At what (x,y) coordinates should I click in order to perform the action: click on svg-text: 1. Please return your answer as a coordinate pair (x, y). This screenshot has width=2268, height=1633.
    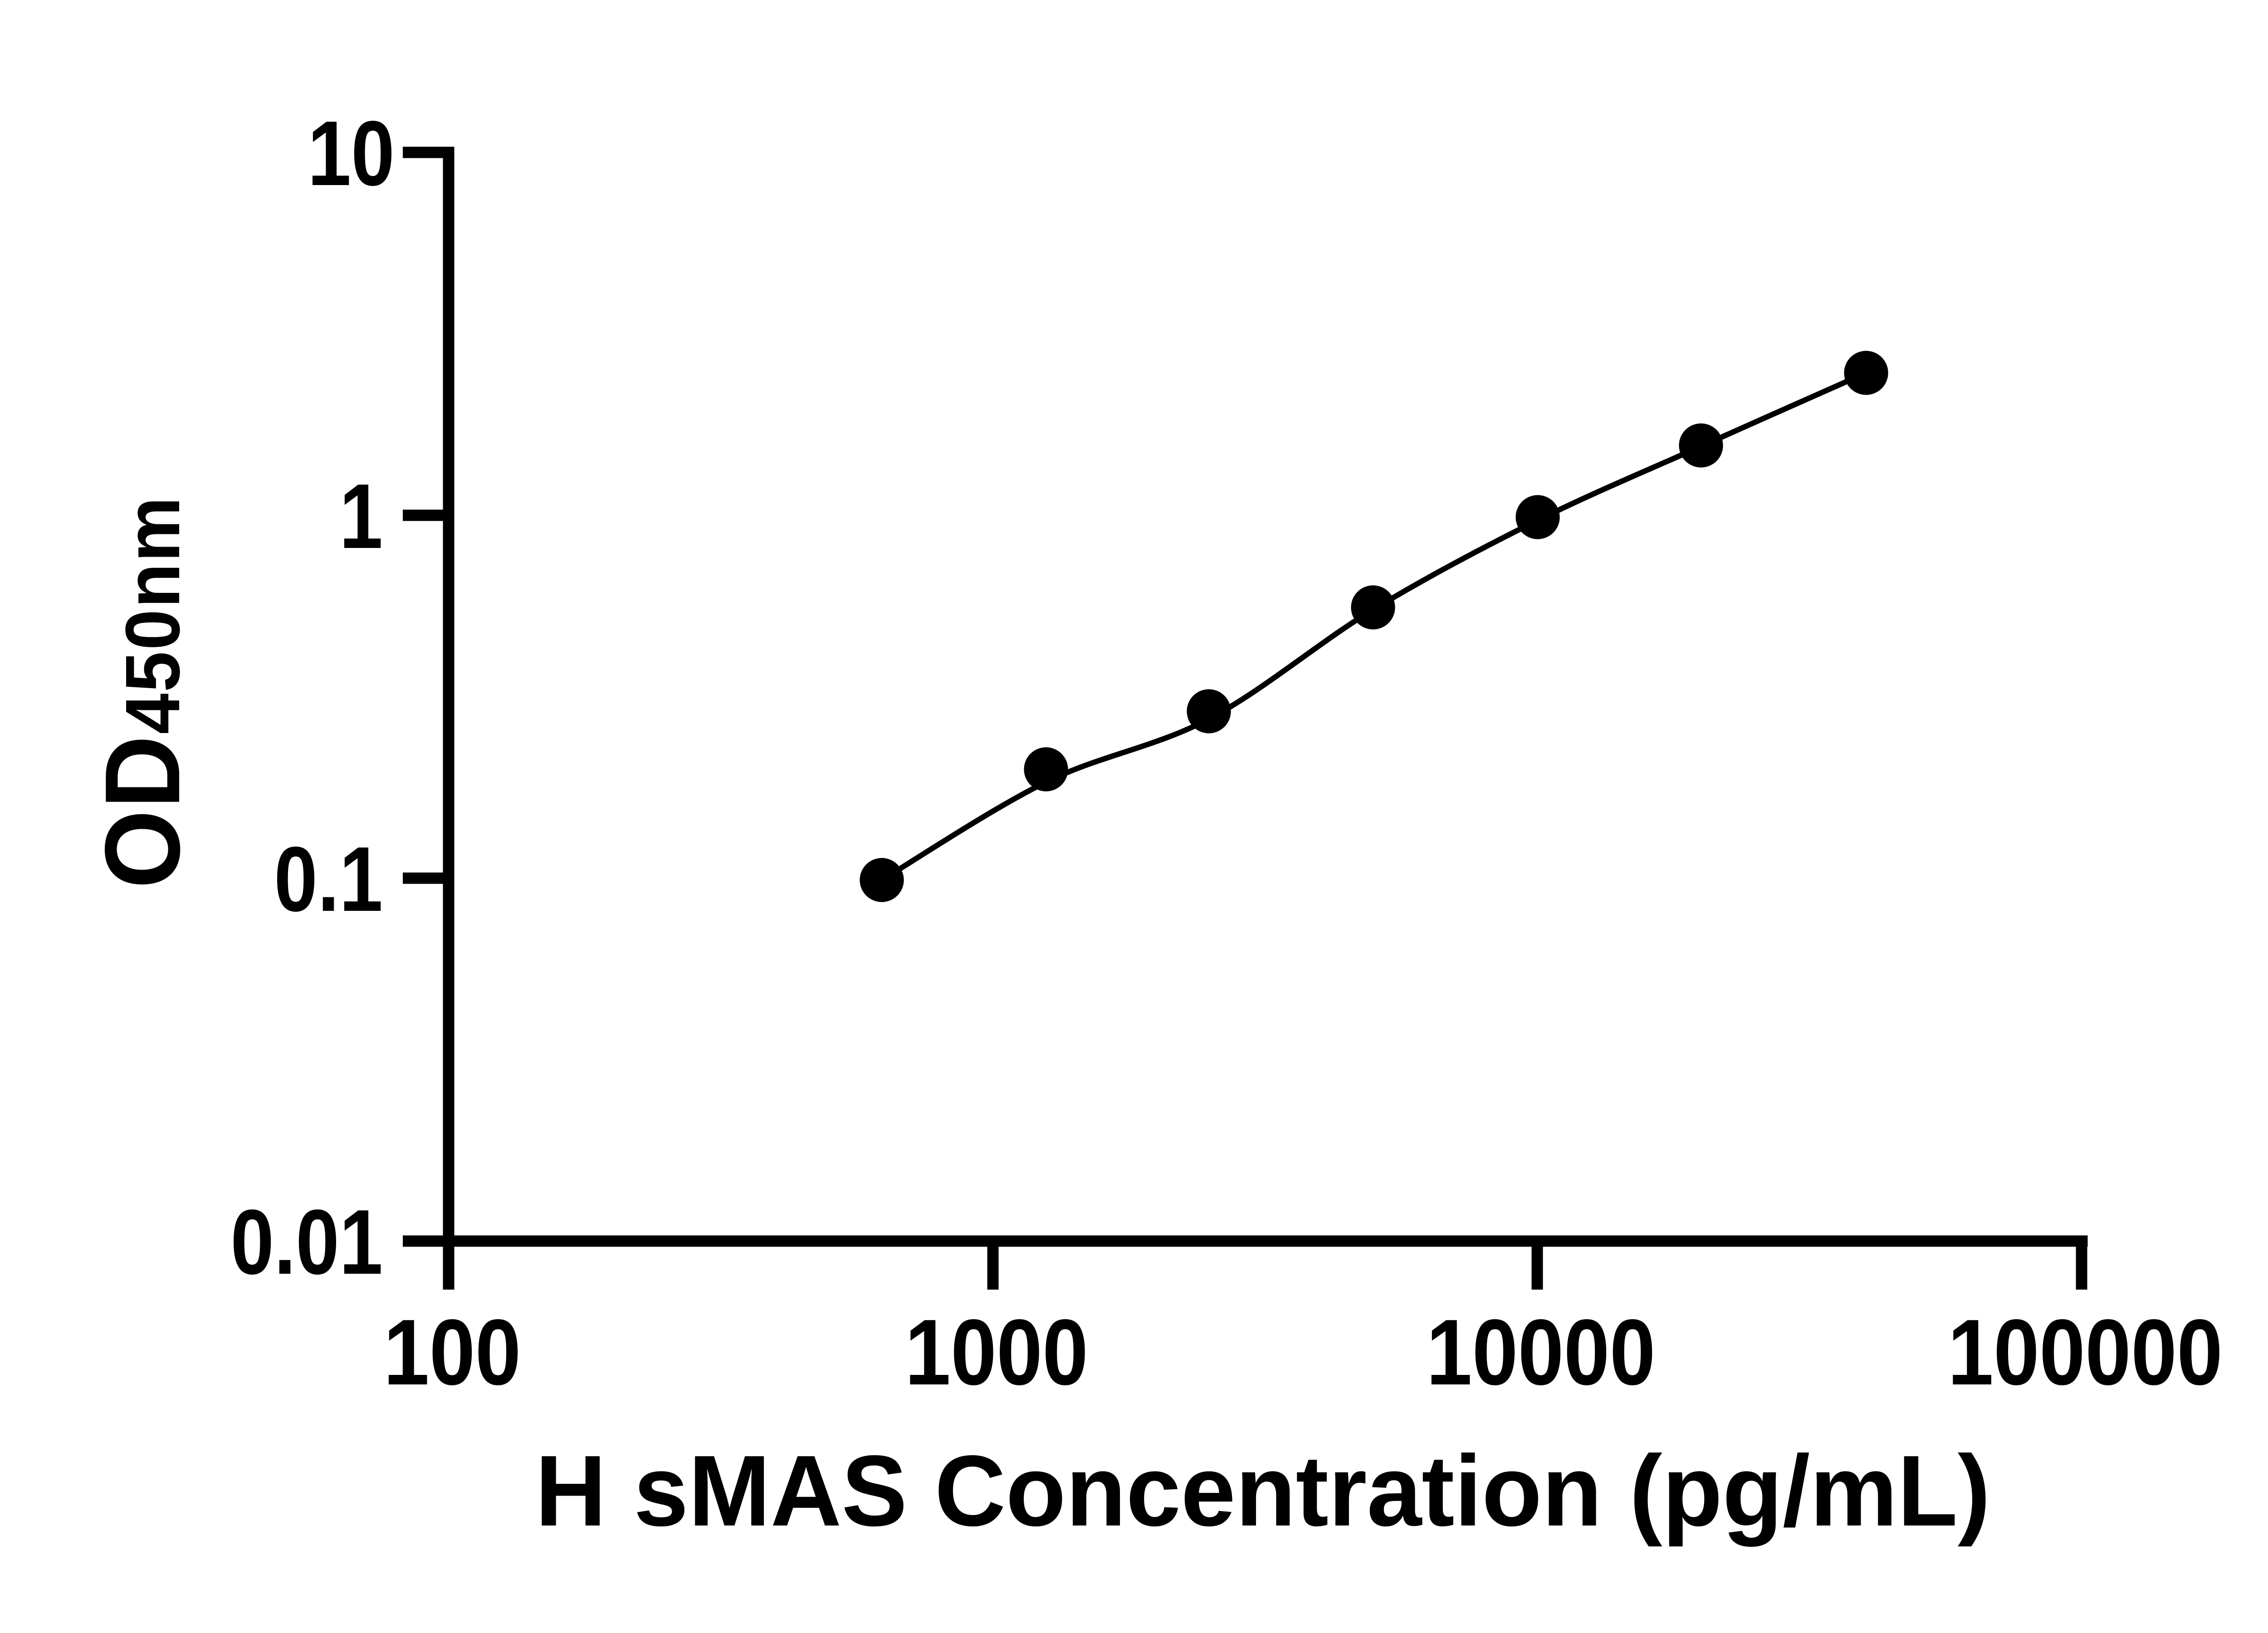
    Looking at the image, I should click on (361, 515).